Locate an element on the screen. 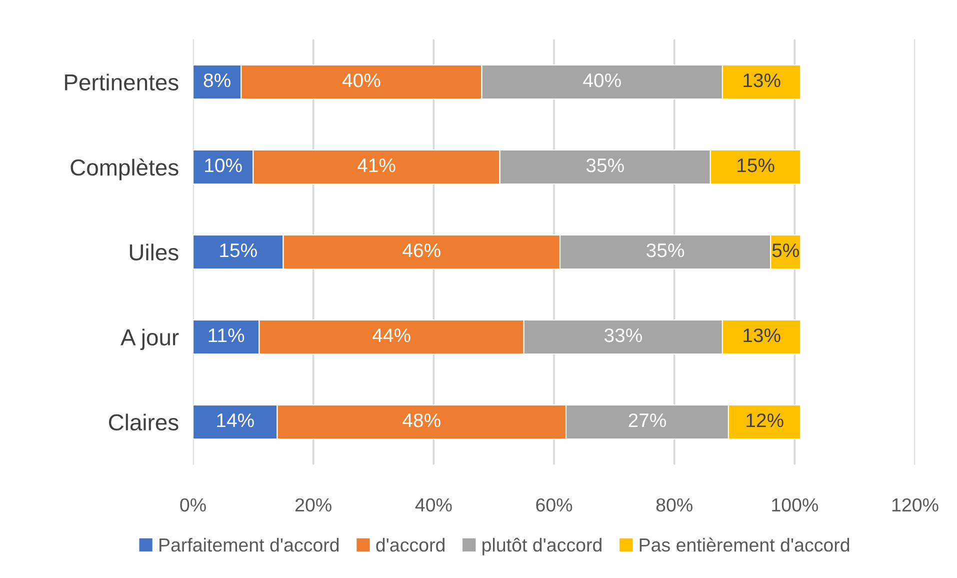 Image resolution: width=957 pixels, height=578 pixels. data-label: 11% is located at coordinates (226, 335).